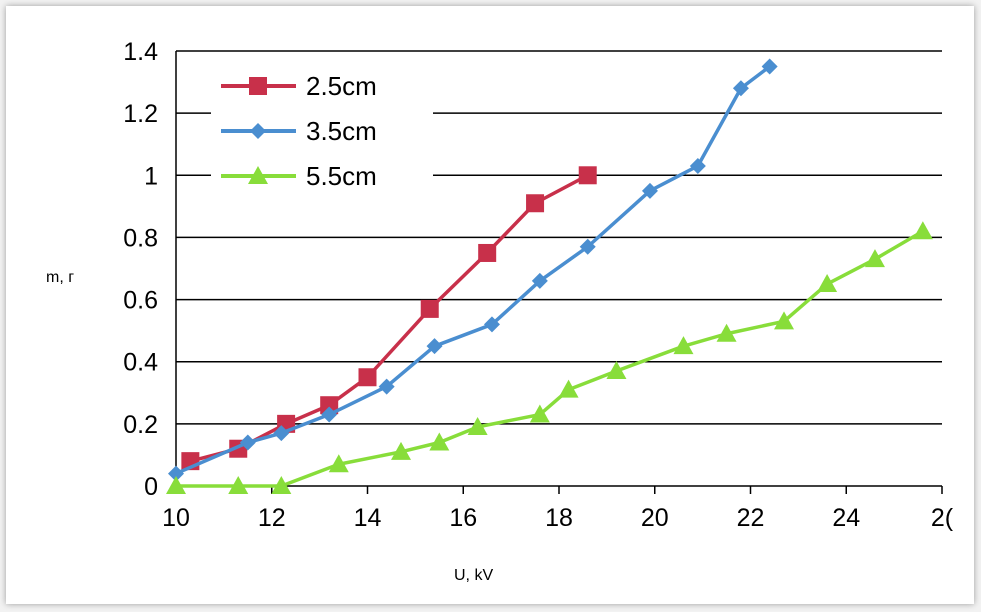 This screenshot has height=612, width=981. I want to click on y-tick-label: 1, so click(151, 176).